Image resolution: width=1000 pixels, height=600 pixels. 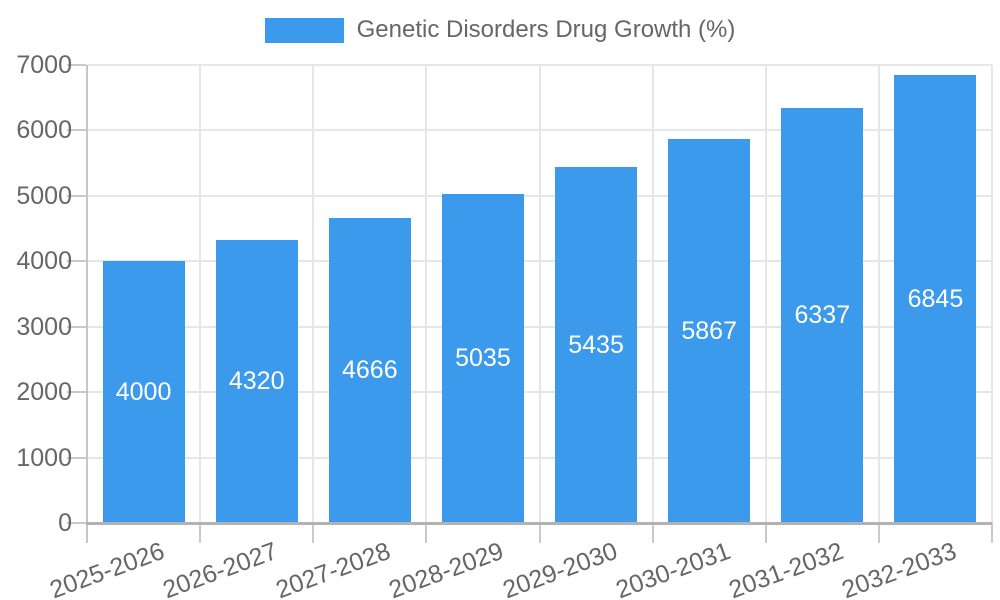 What do you see at coordinates (44, 195) in the screenshot?
I see `y-axis-label: 5000` at bounding box center [44, 195].